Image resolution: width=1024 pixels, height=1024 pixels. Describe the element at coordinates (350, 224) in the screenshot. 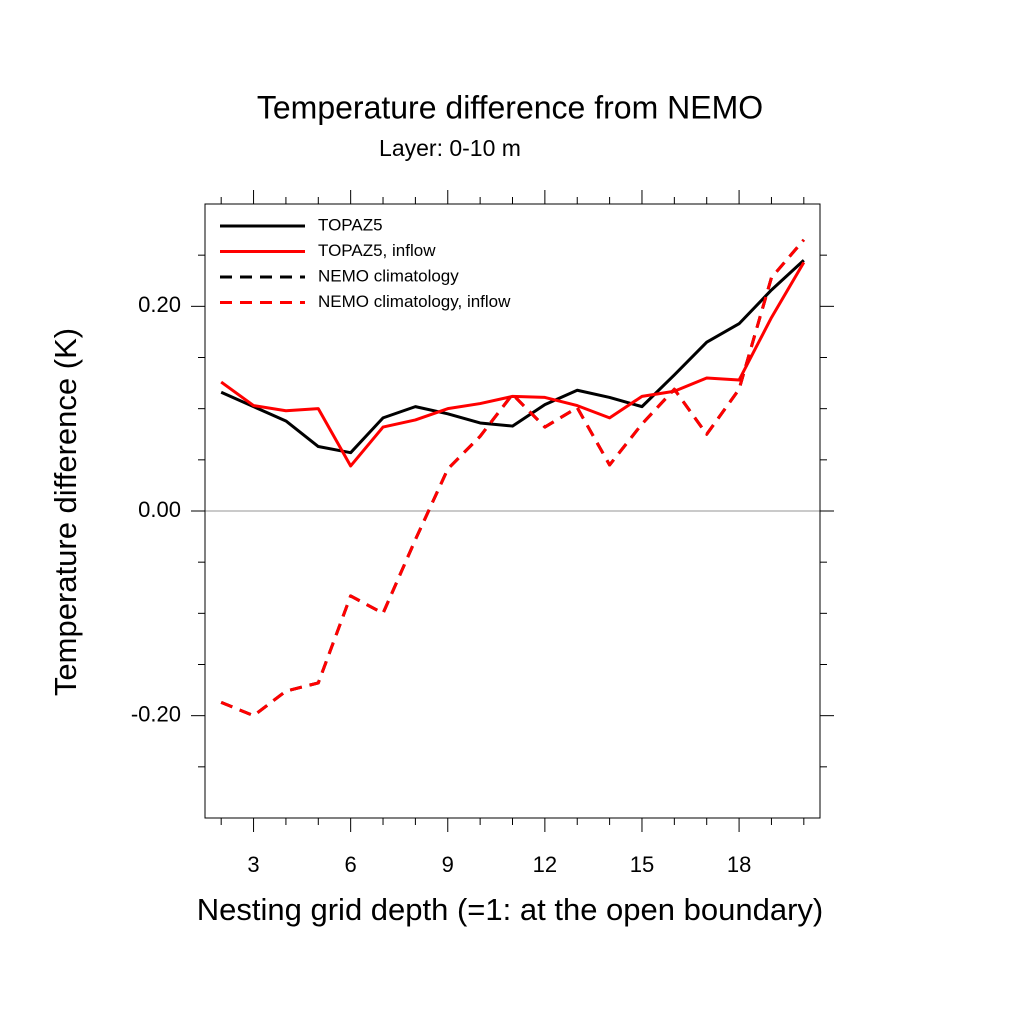

I see `legend-label: TOPAZ5` at that location.